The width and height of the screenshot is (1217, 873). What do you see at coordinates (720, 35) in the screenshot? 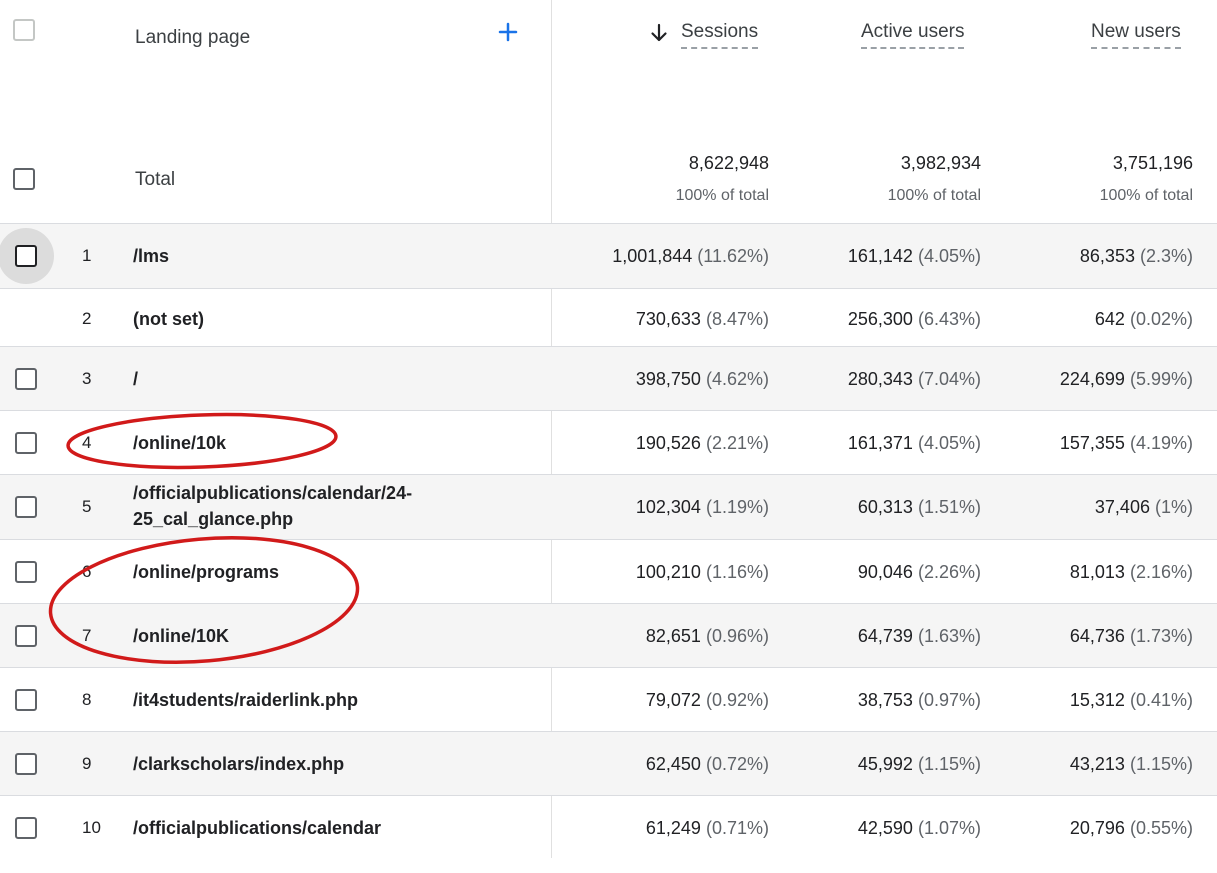
I see `sessions-header: Sessions` at bounding box center [720, 35].